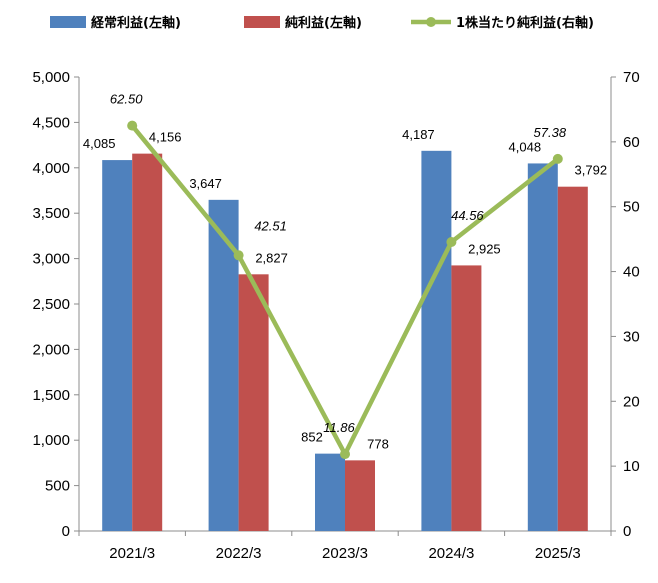 This screenshot has width=658, height=583. I want to click on x-tick-label: 2023/3, so click(345, 553).